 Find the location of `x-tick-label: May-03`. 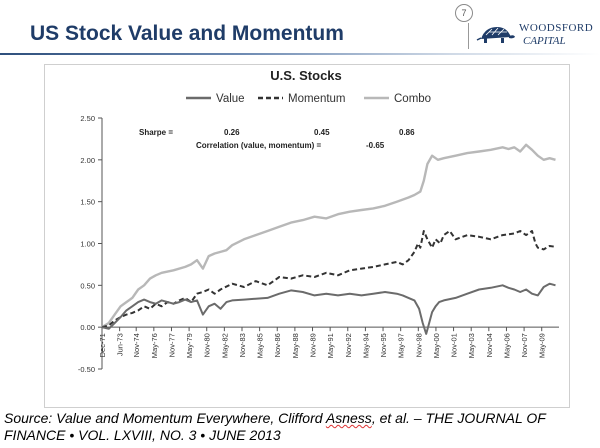

x-tick-label: May-03 is located at coordinates (471, 345).